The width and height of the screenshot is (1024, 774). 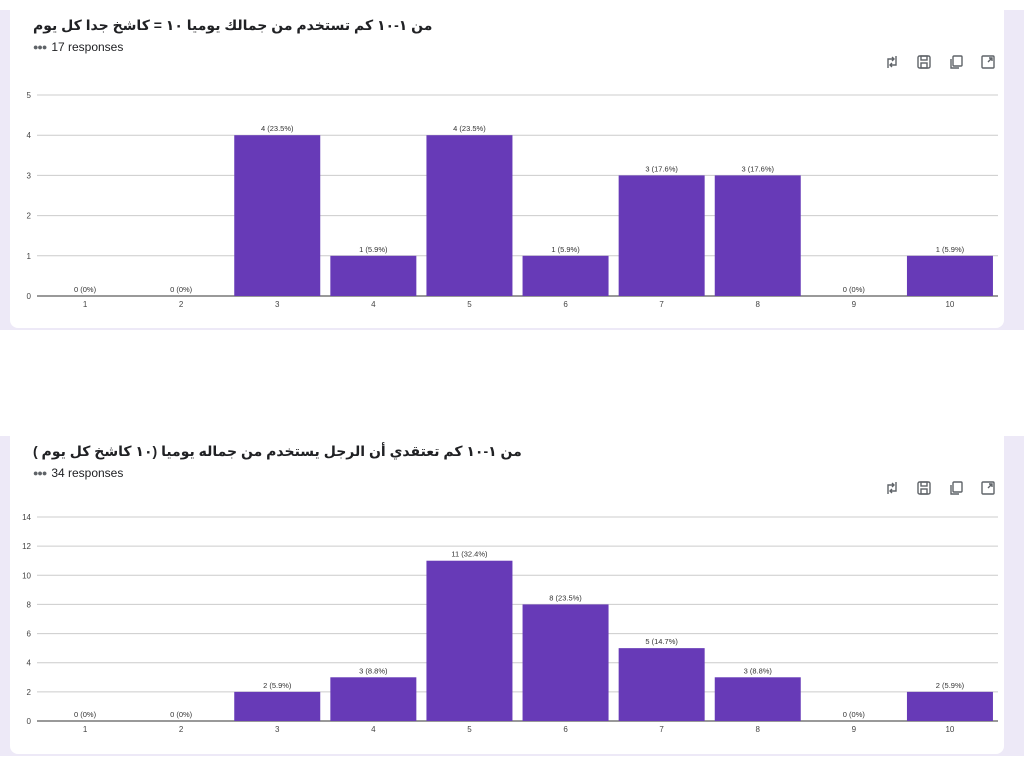 I want to click on data-label: 5 (14.7%), so click(x=661, y=641).